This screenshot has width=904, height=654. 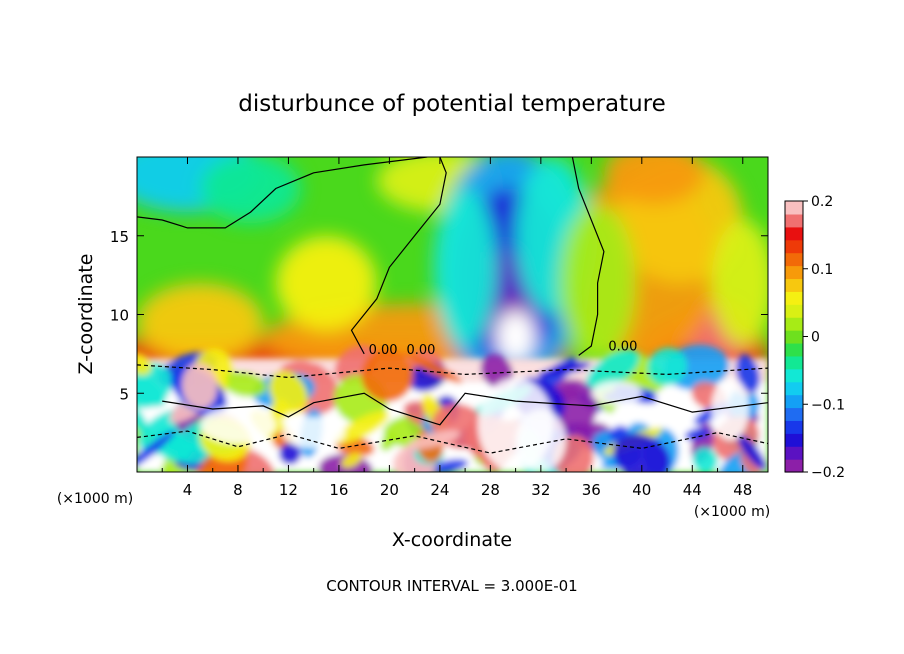 I want to click on x-tick-label: 44, so click(x=692, y=490).